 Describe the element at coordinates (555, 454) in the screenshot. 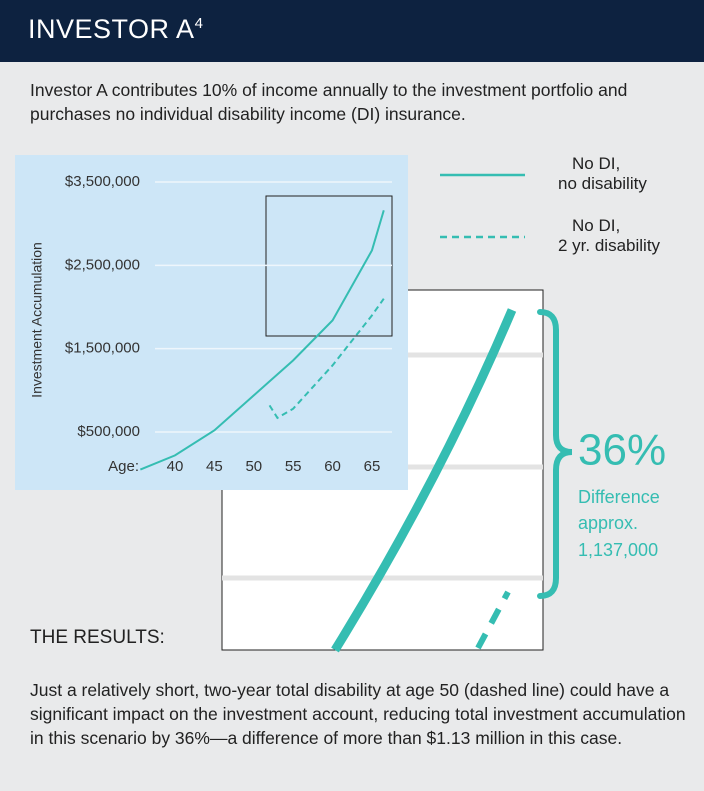

I see `bracket` at that location.